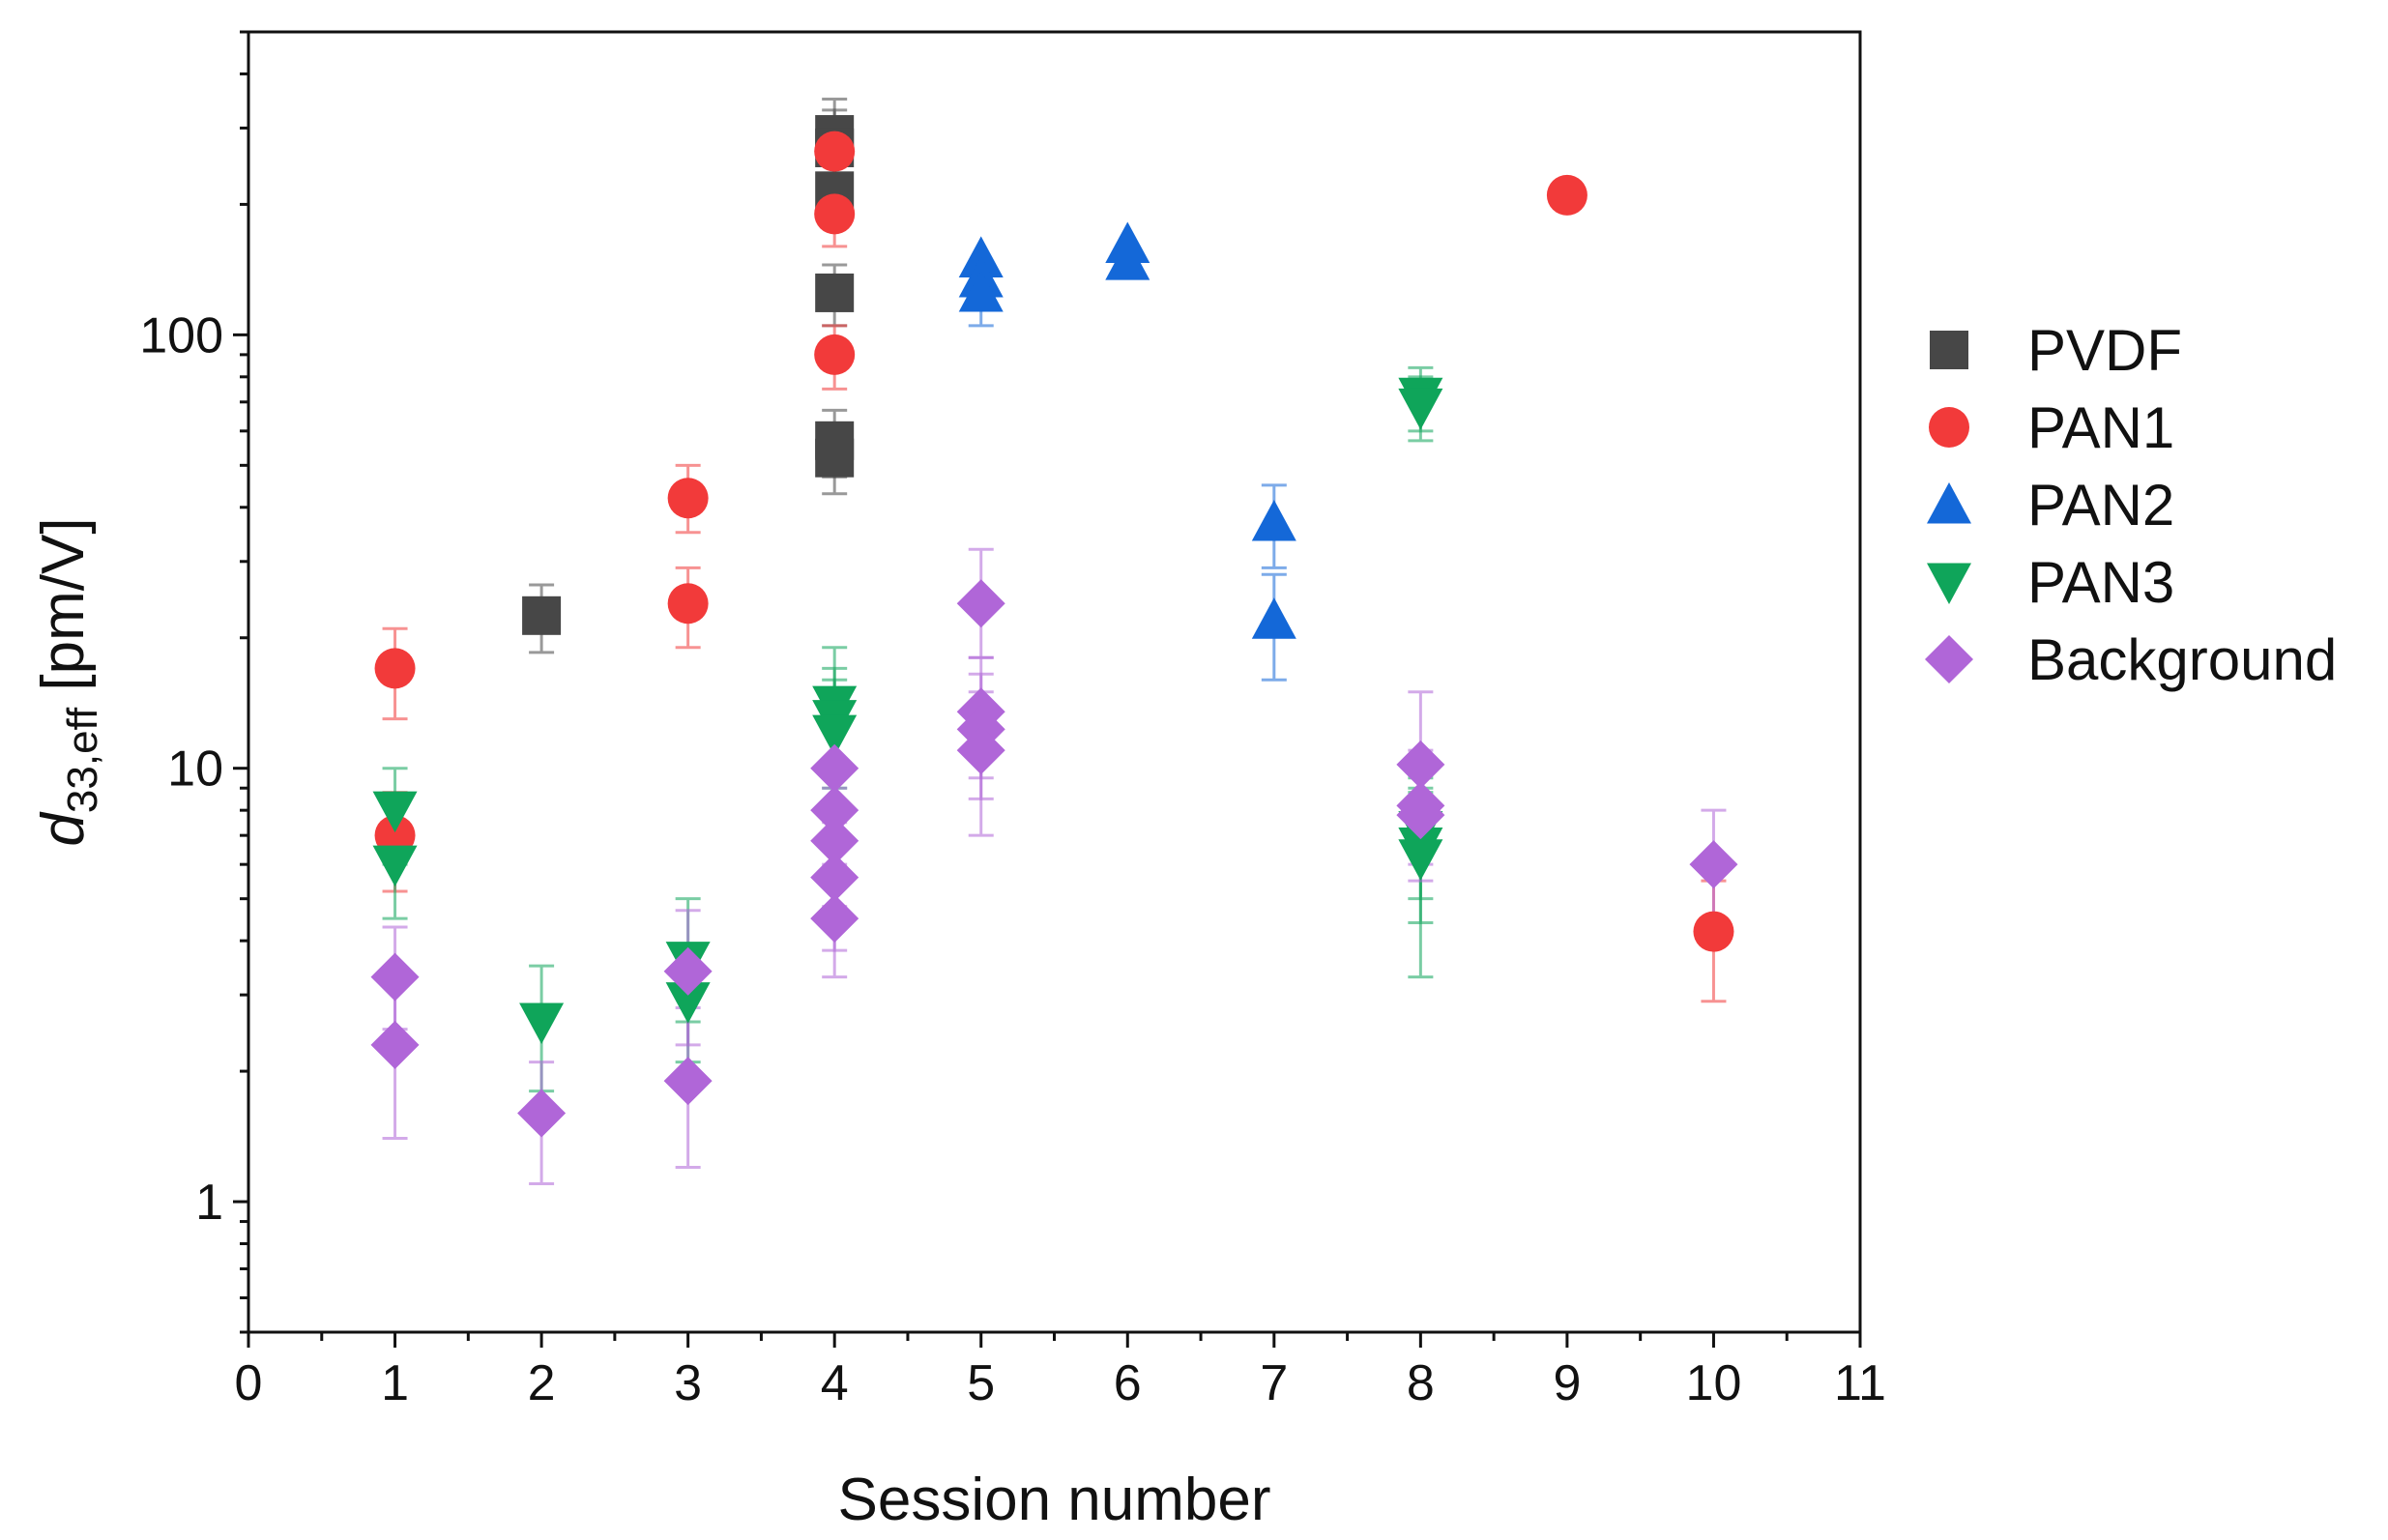  I want to click on legend-item-pan3: PAN3, so click(2050, 582).